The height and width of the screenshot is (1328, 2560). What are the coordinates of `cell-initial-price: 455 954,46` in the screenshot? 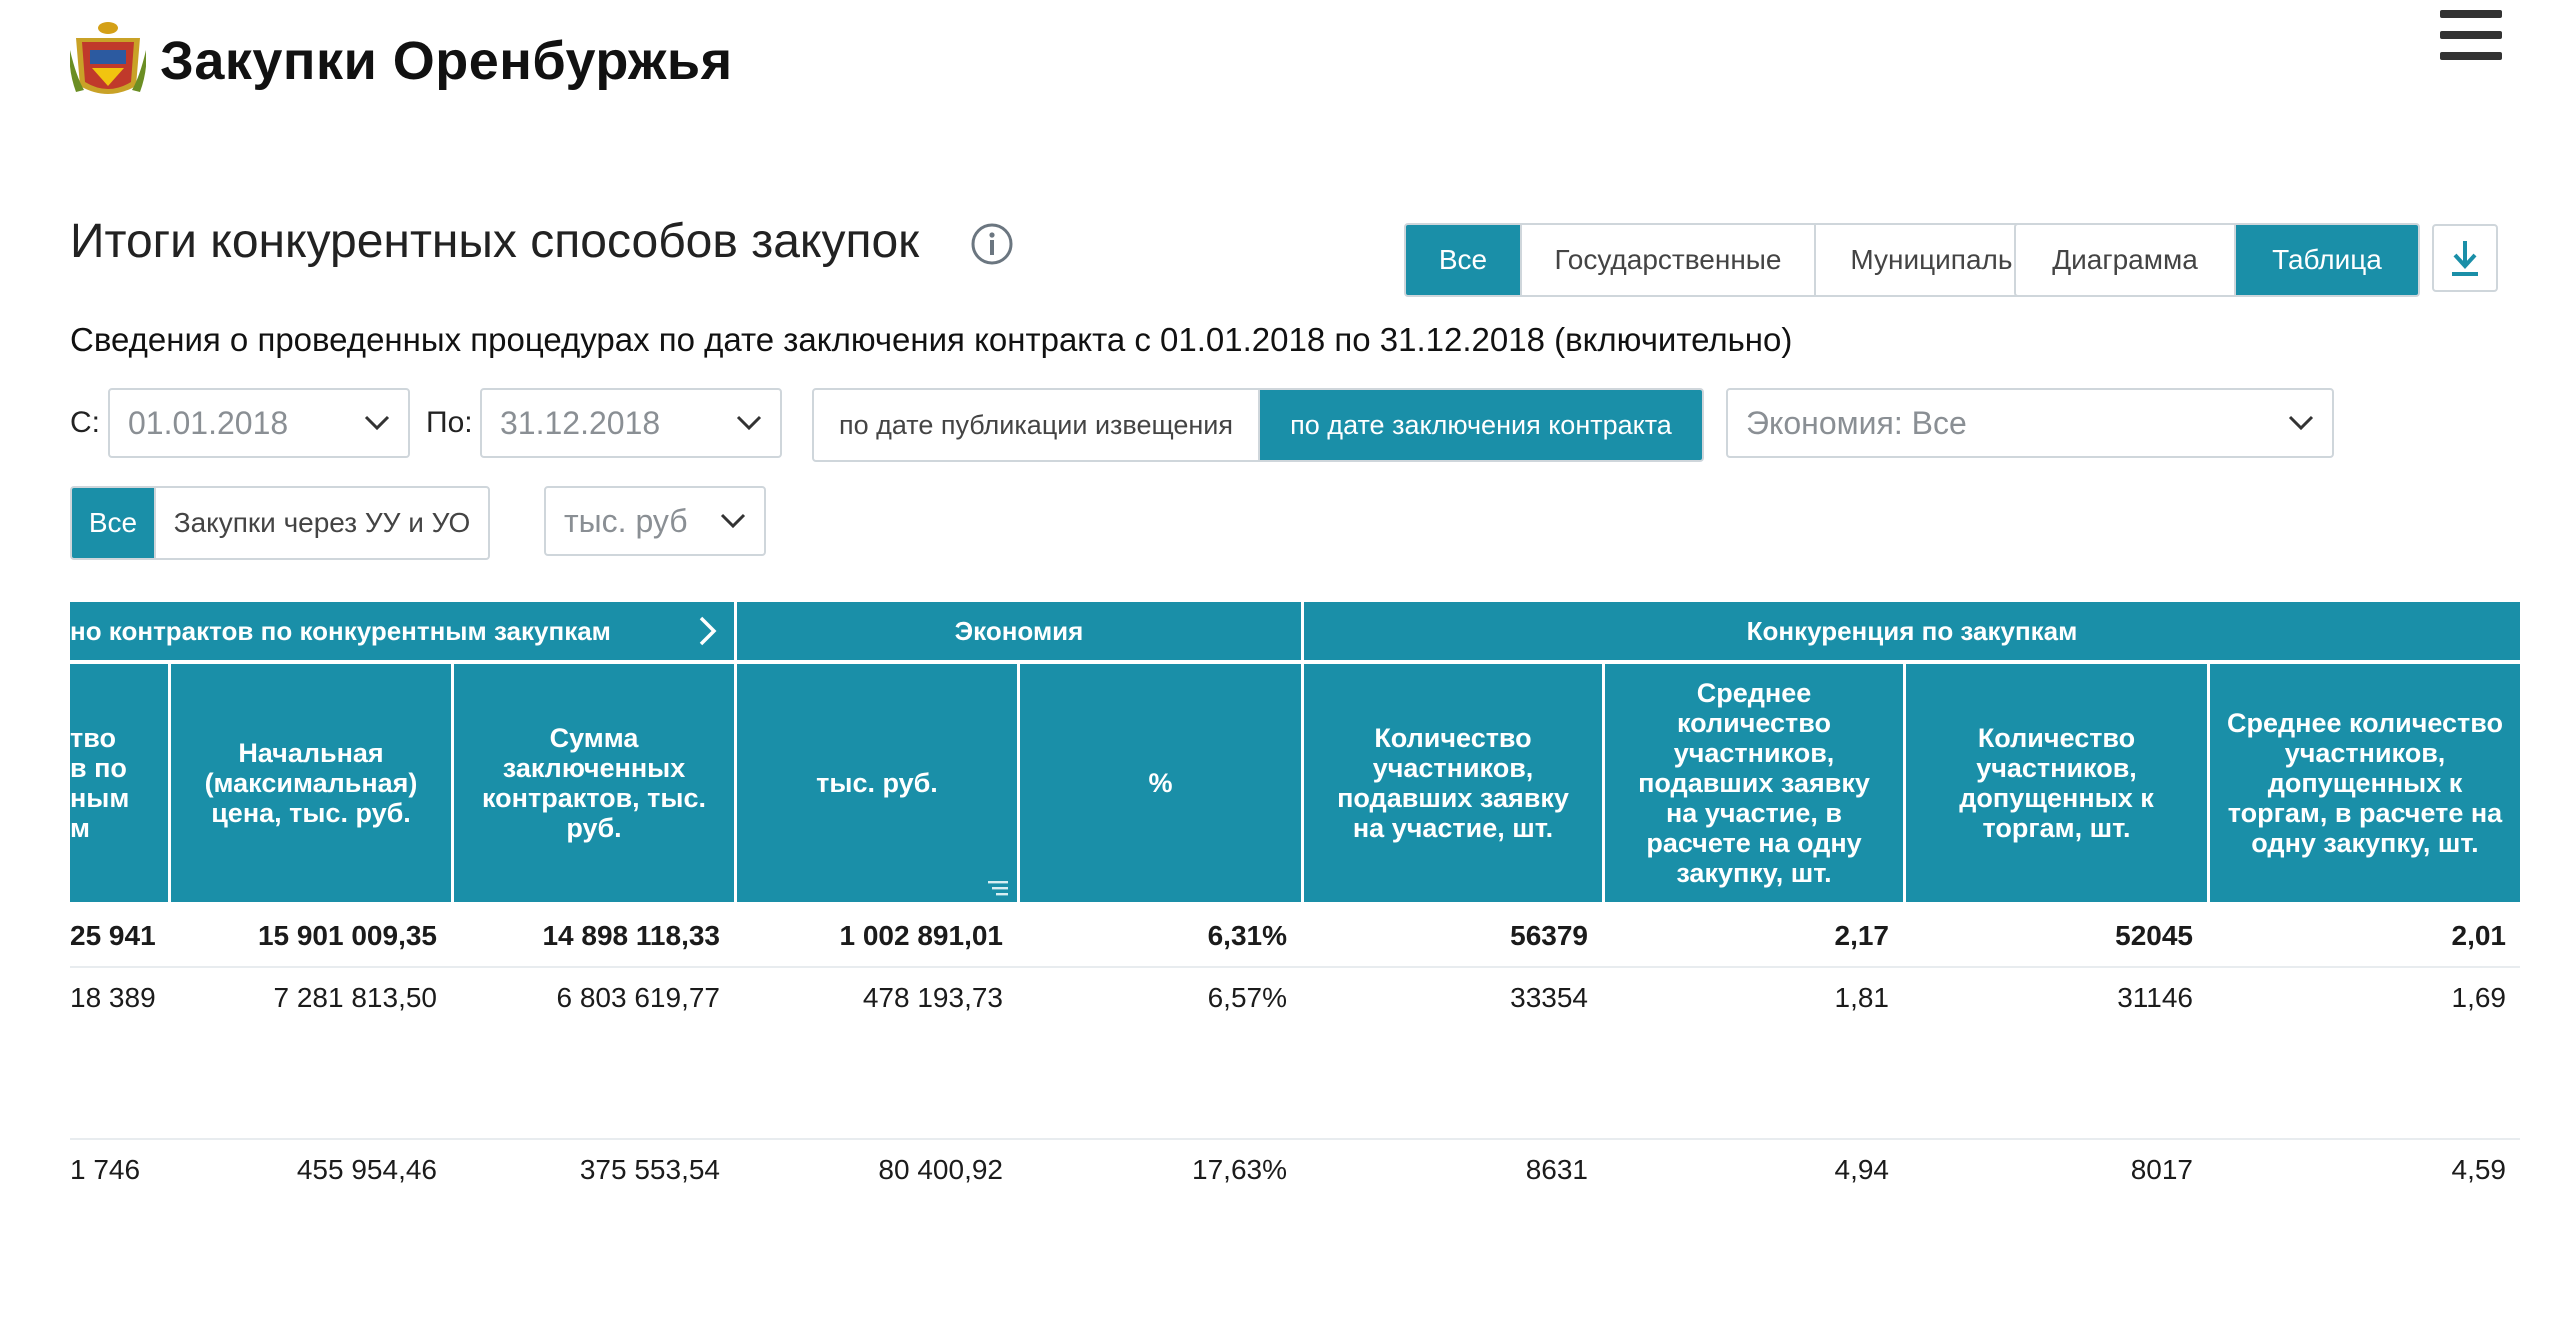 It's located at (366, 1169).